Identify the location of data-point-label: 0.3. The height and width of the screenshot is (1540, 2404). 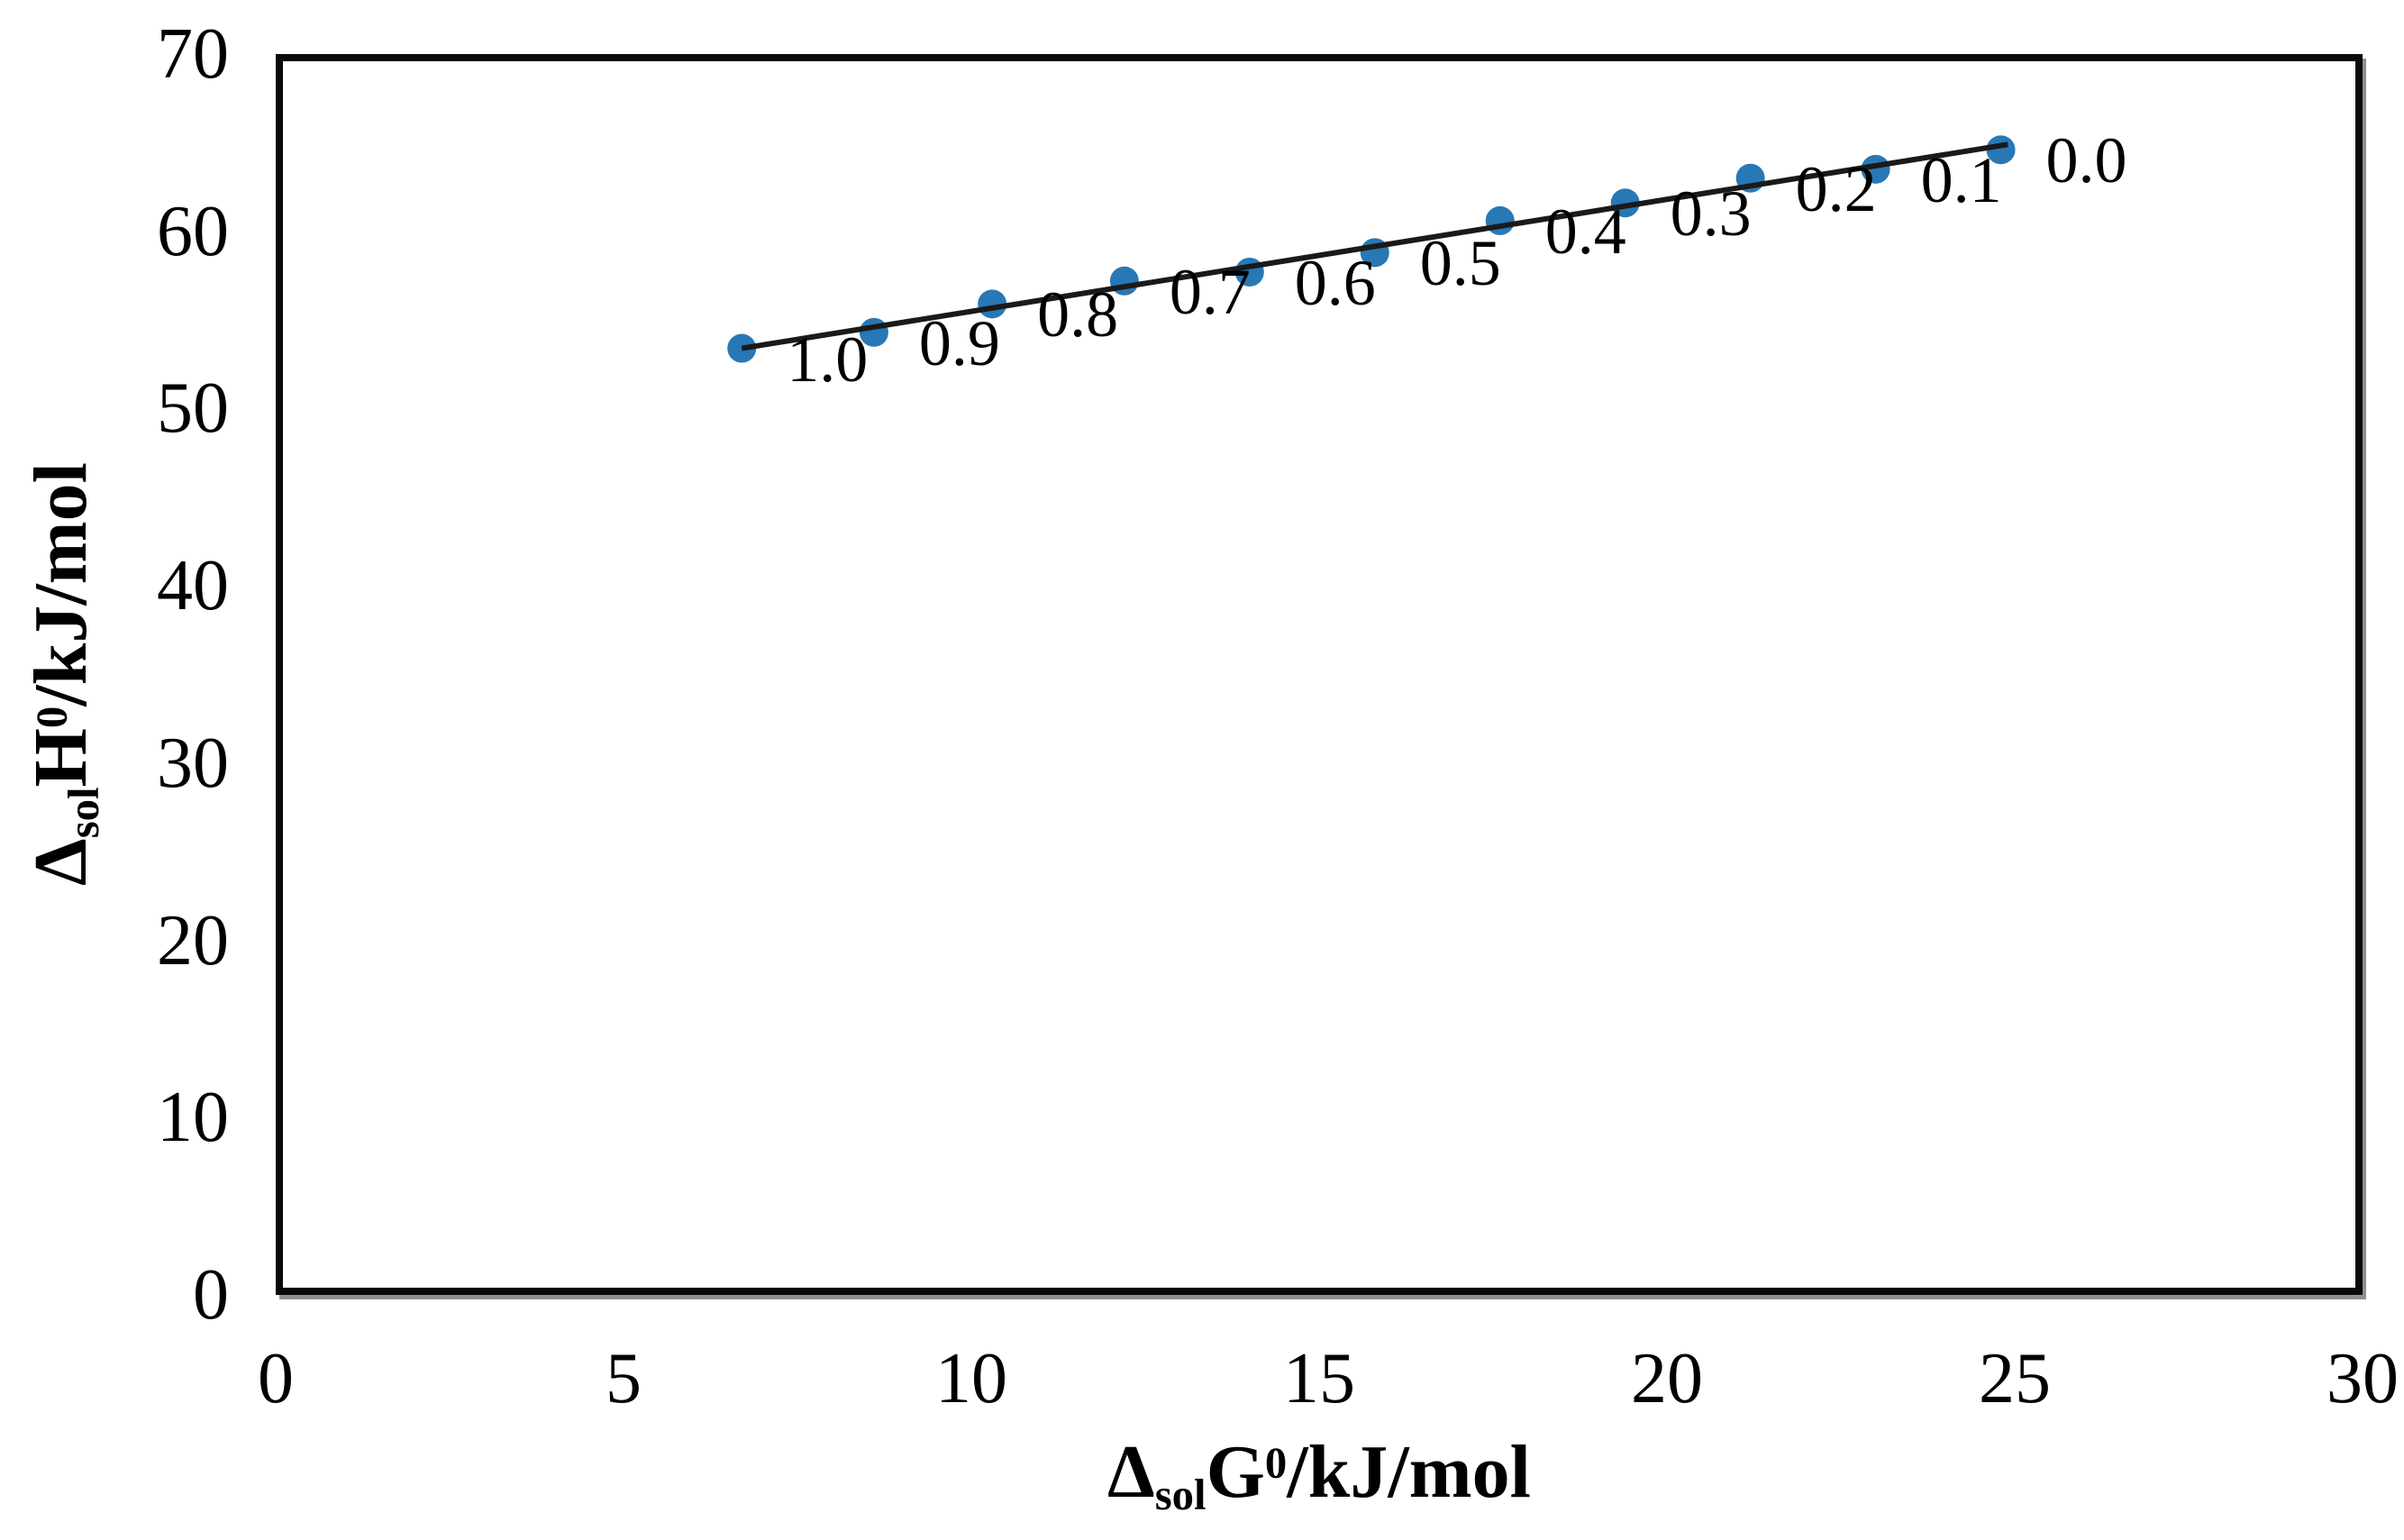
(1711, 214).